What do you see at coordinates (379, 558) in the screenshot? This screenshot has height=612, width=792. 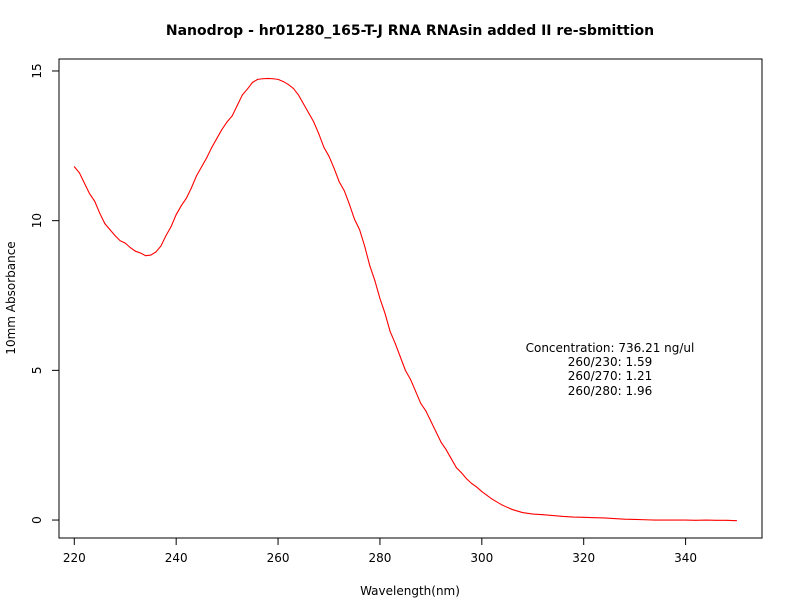 I see `x-tick-label: 280` at bounding box center [379, 558].